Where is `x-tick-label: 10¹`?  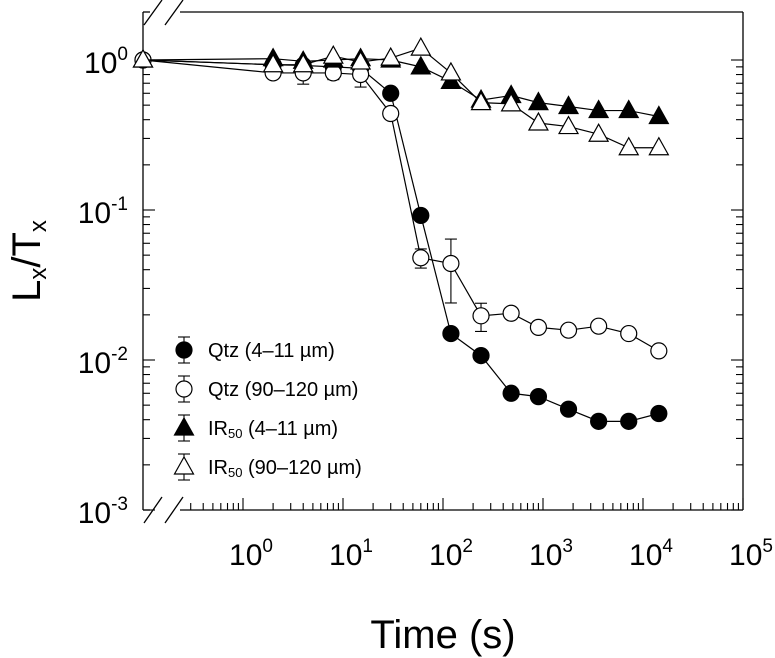
x-tick-label: 10¹ is located at coordinates (351, 554).